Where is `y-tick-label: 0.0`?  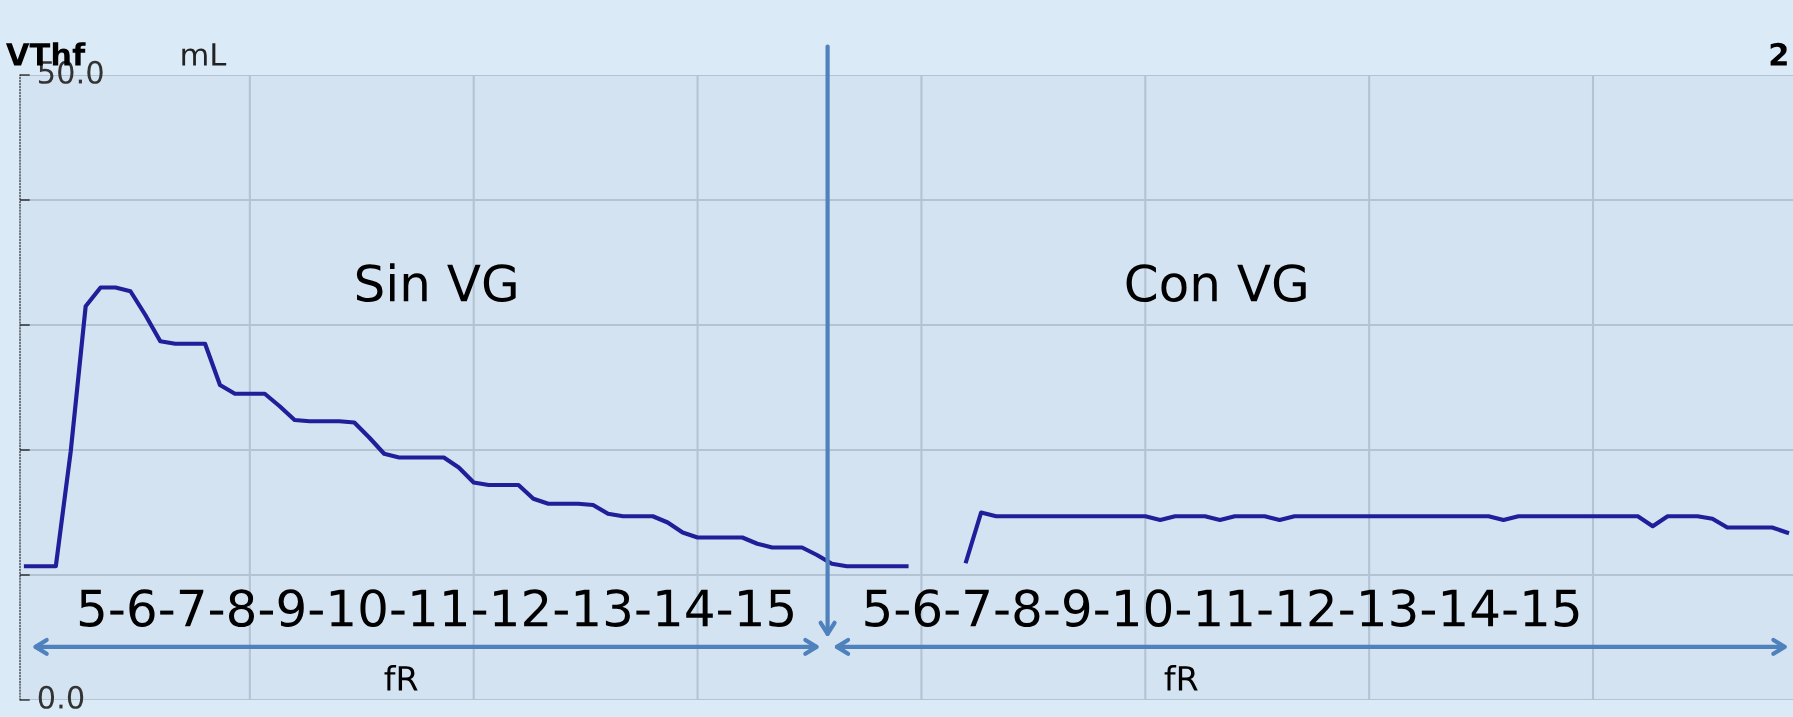 y-tick-label: 0.0 is located at coordinates (61, 697).